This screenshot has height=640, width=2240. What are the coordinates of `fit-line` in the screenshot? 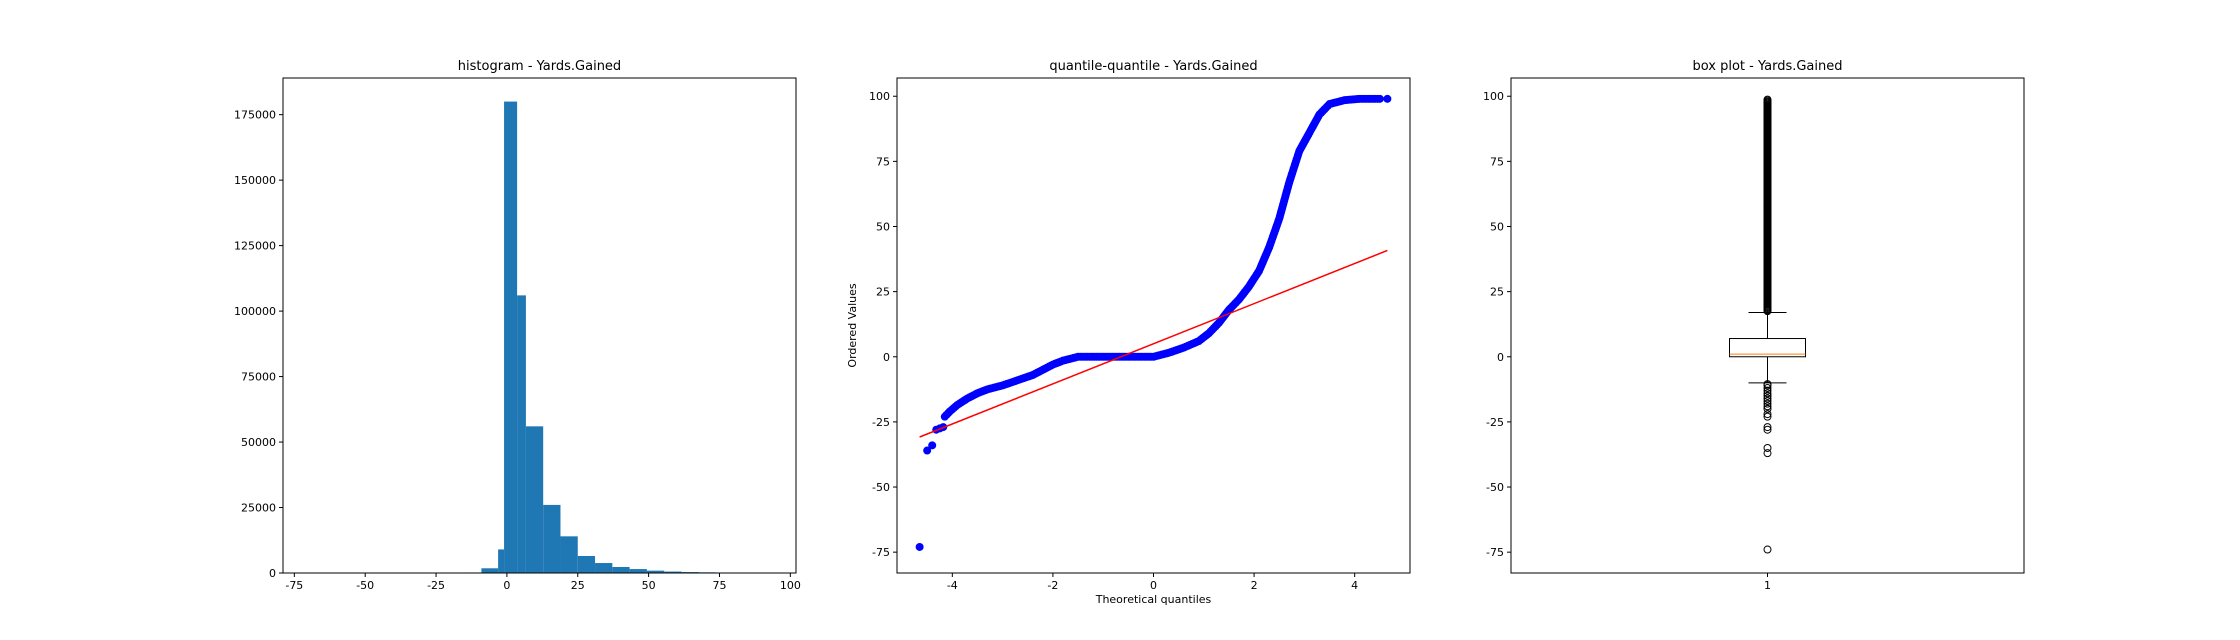 It's located at (1153, 343).